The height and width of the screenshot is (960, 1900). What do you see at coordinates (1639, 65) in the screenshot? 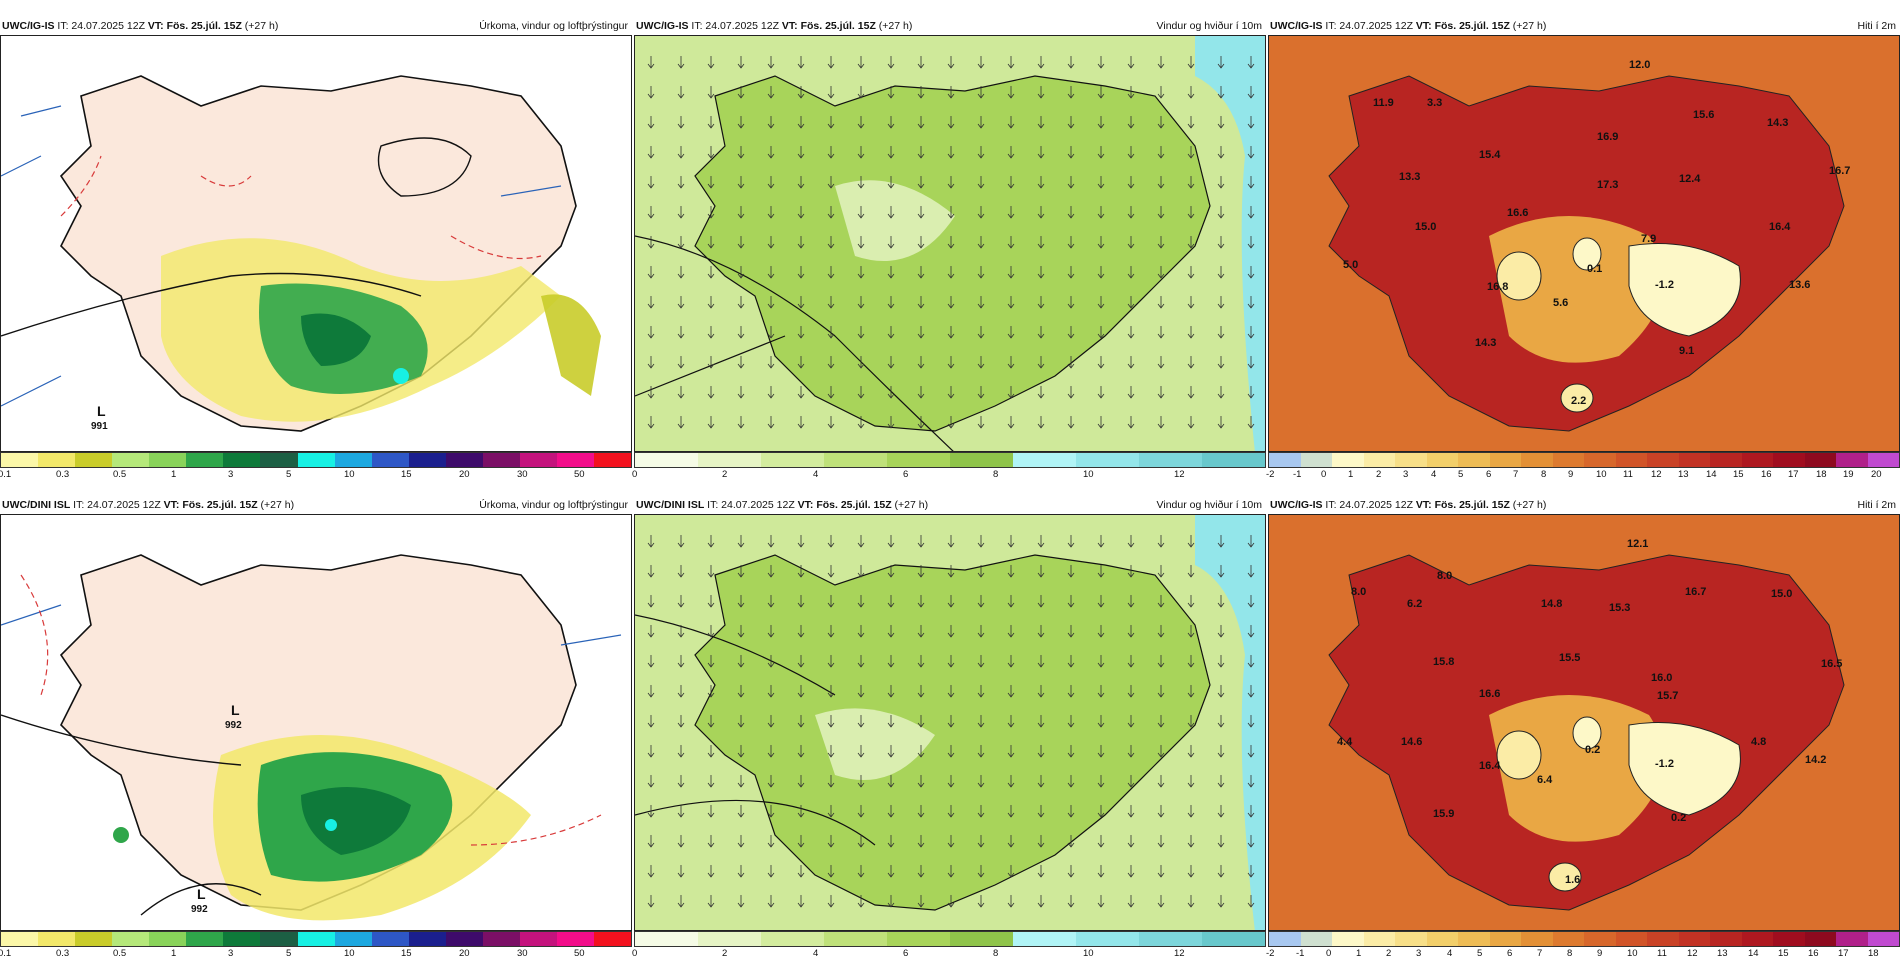
I see `temperature-value: 12.0` at bounding box center [1639, 65].